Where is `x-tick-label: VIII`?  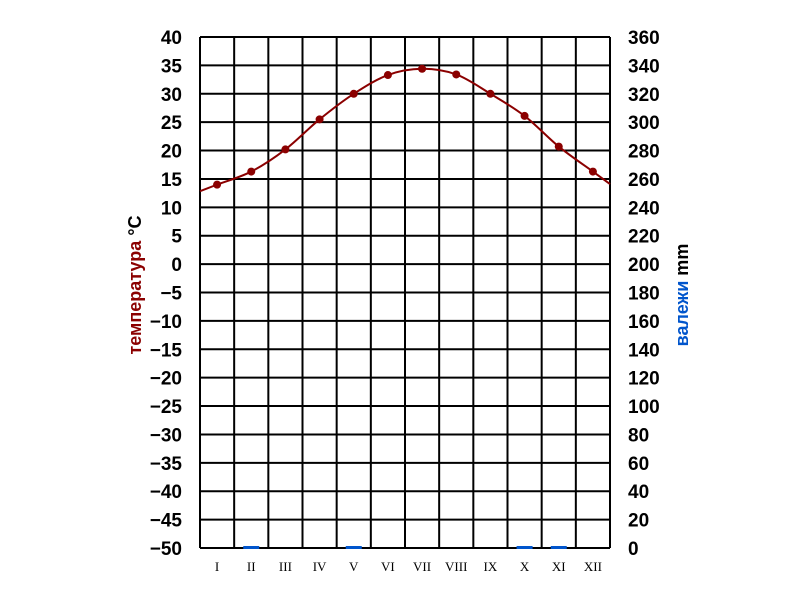
x-tick-label: VIII is located at coordinates (456, 566).